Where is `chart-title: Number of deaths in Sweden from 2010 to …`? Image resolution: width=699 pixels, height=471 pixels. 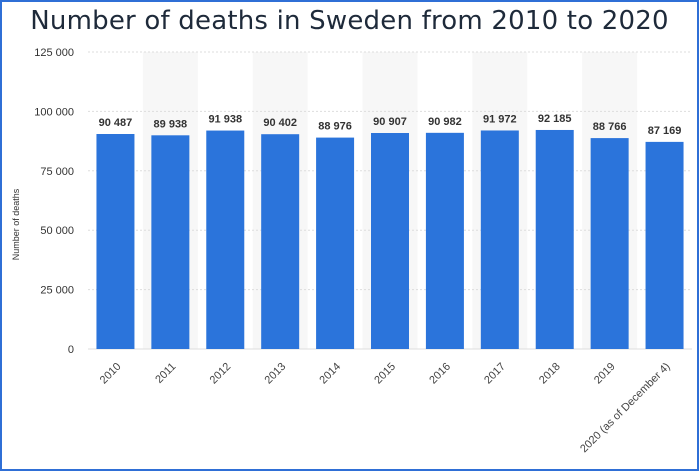 chart-title: Number of deaths in Sweden from 2010 to … is located at coordinates (349, 21).